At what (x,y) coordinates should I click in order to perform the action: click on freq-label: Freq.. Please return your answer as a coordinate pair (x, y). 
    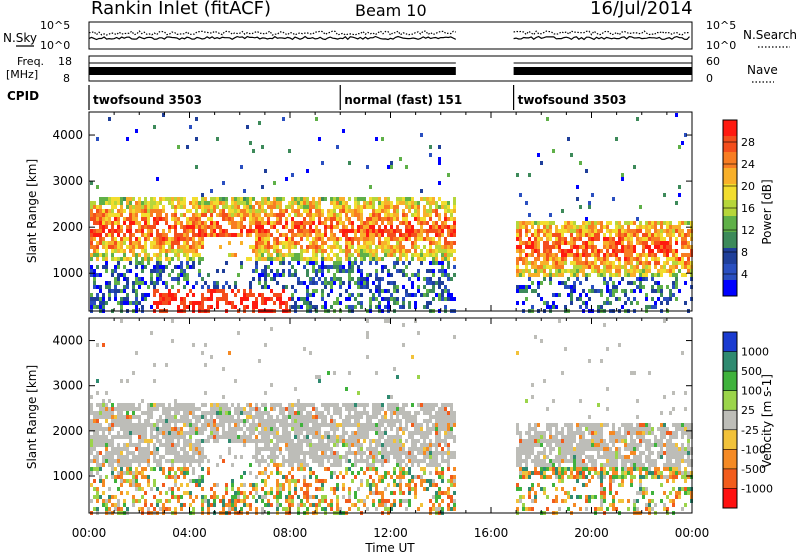
    Looking at the image, I should click on (30, 61).